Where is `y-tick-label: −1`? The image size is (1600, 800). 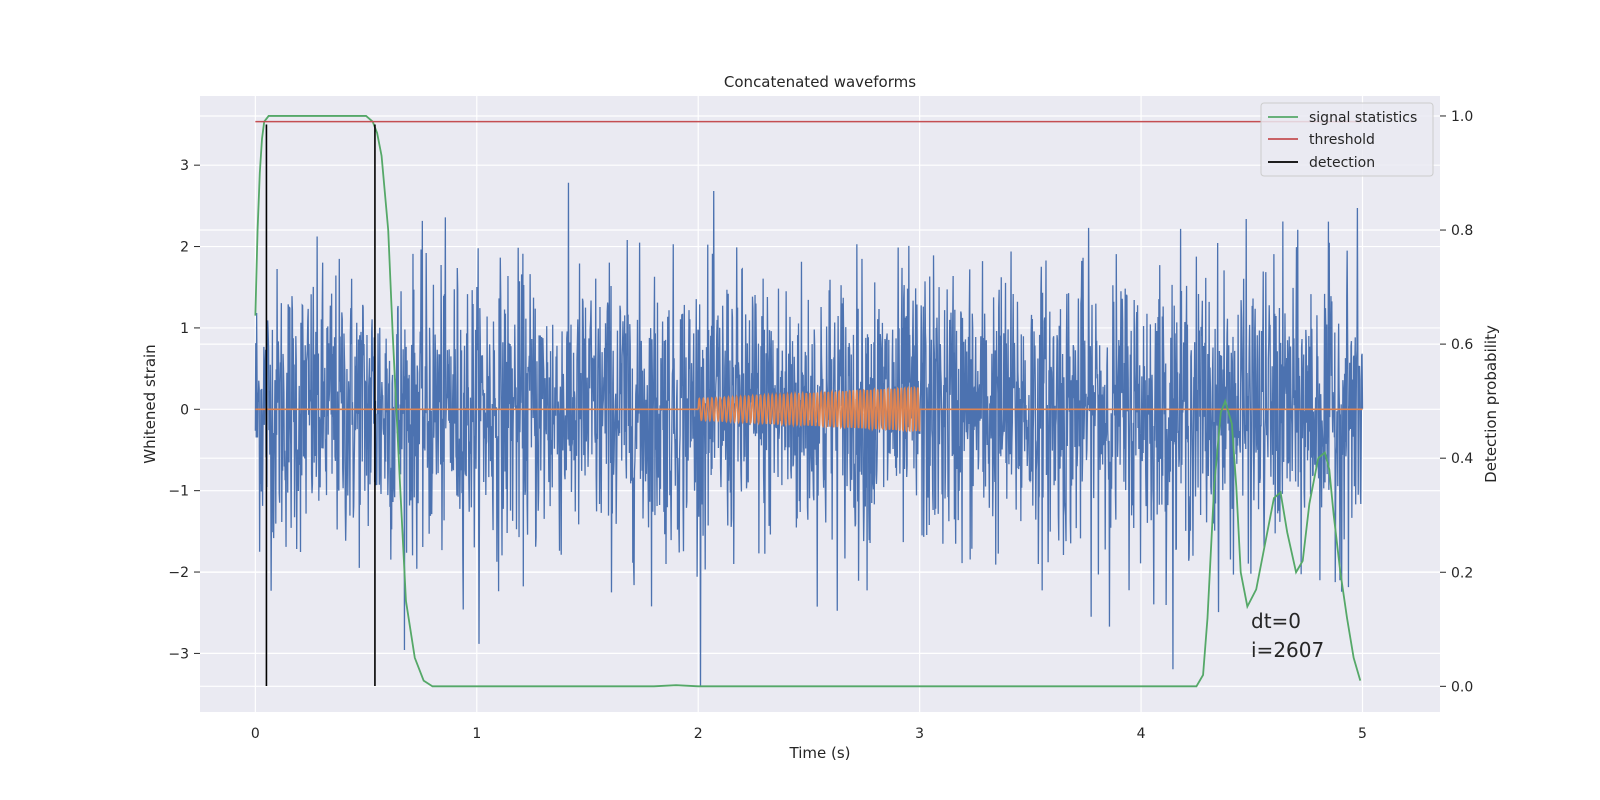 y-tick-label: −1 is located at coordinates (178, 492).